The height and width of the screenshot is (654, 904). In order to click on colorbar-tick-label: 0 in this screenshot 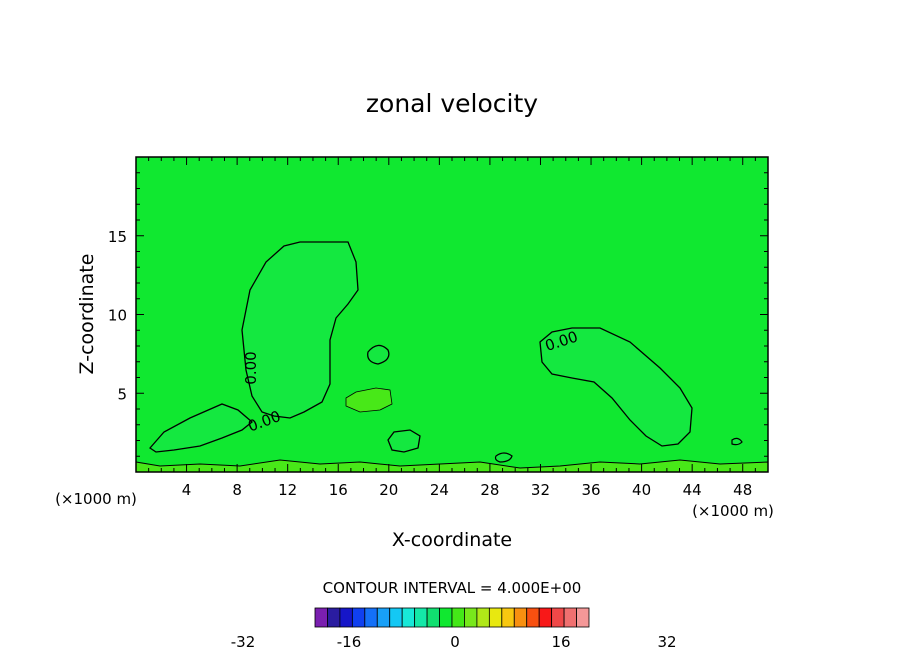, I will do `click(455, 642)`.